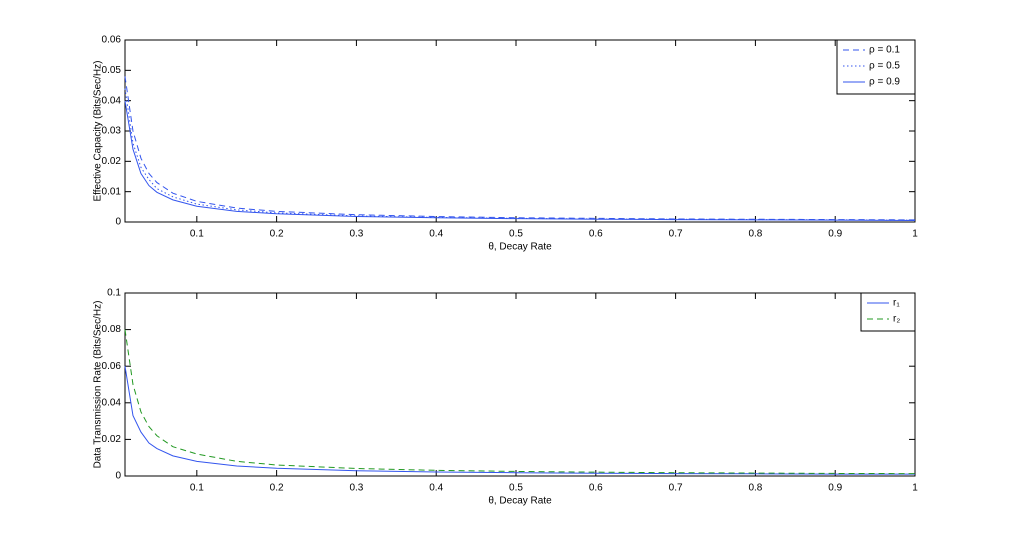 The height and width of the screenshot is (536, 1010). I want to click on legend-label: ρ = 0.5, so click(884, 66).